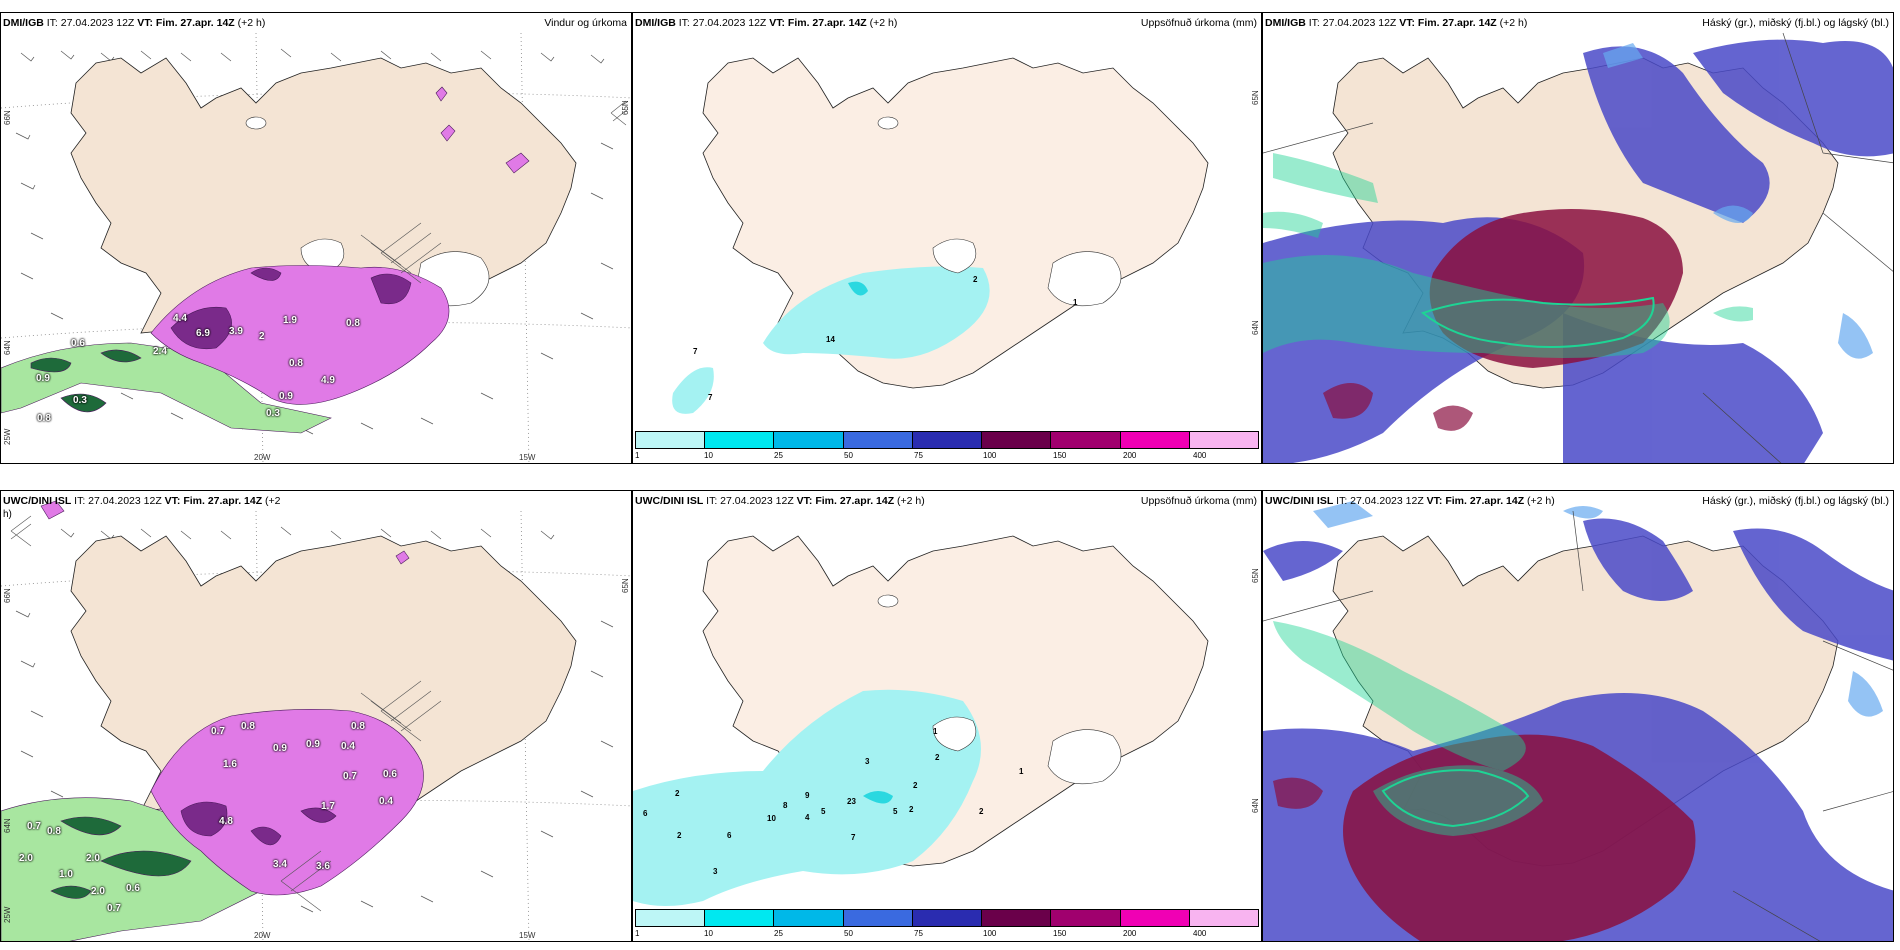 This screenshot has width=1900, height=950. What do you see at coordinates (729, 835) in the screenshot?
I see `accum-value: 6` at bounding box center [729, 835].